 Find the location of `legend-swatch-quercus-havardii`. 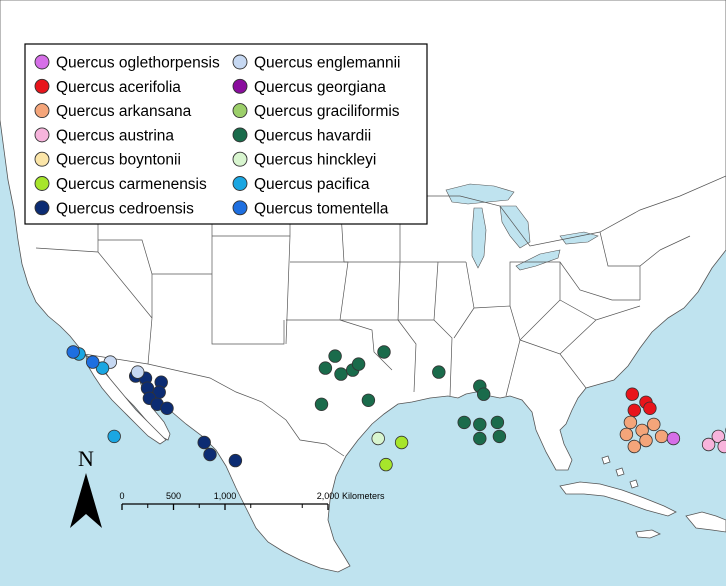

legend-swatch-quercus-havardii is located at coordinates (240, 135).